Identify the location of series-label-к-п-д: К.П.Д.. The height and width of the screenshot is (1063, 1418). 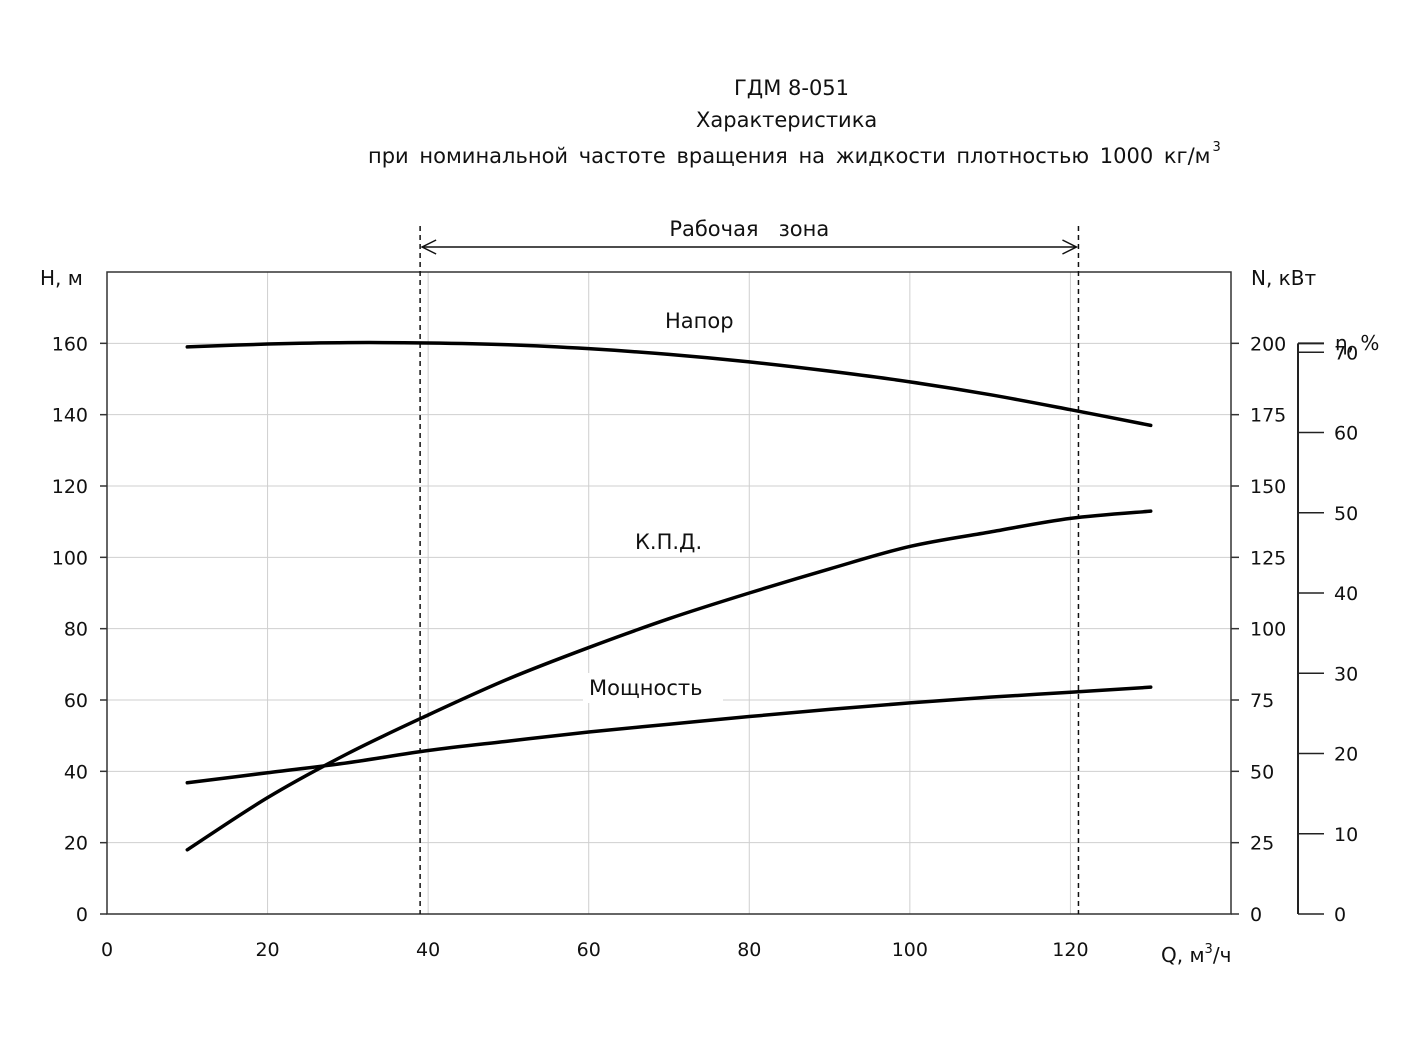
(668, 542).